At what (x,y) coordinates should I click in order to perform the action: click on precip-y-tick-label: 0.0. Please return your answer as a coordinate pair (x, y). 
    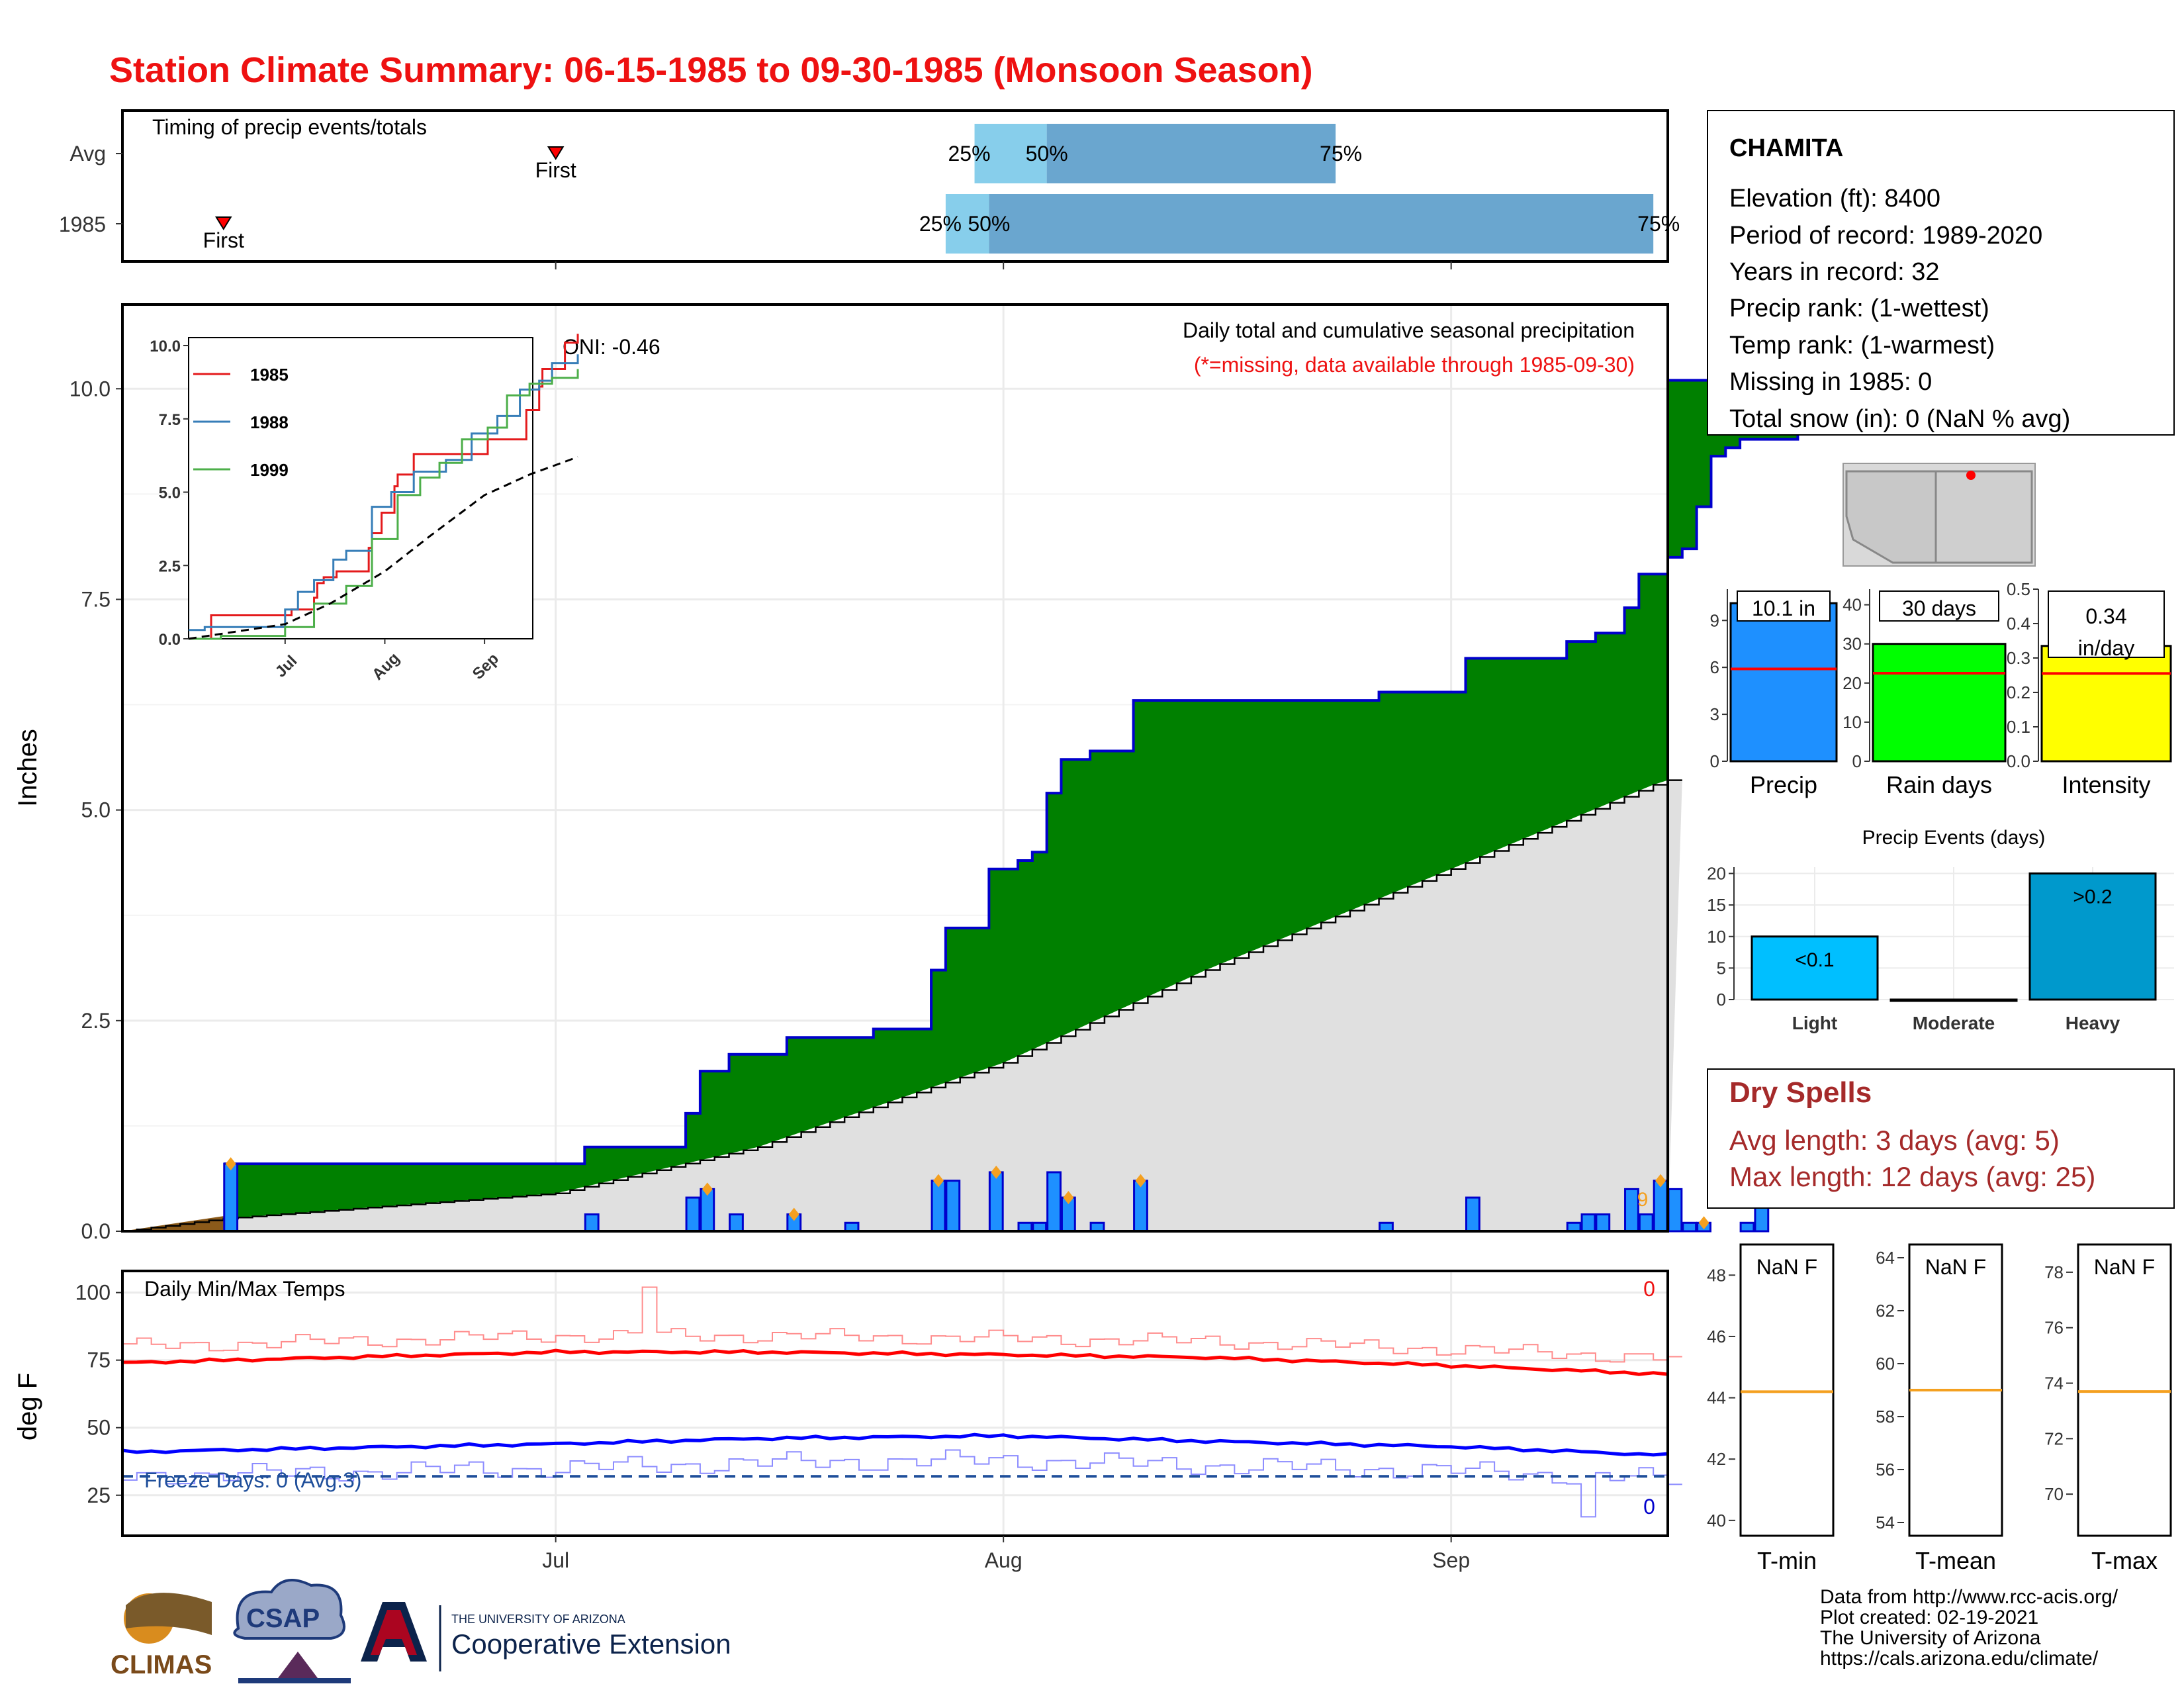
    Looking at the image, I should click on (96, 1231).